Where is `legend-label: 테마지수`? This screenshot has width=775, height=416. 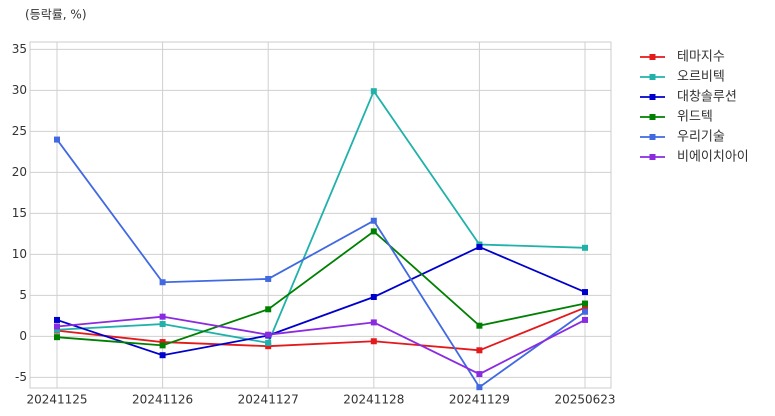 legend-label: 테마지수 is located at coordinates (701, 57).